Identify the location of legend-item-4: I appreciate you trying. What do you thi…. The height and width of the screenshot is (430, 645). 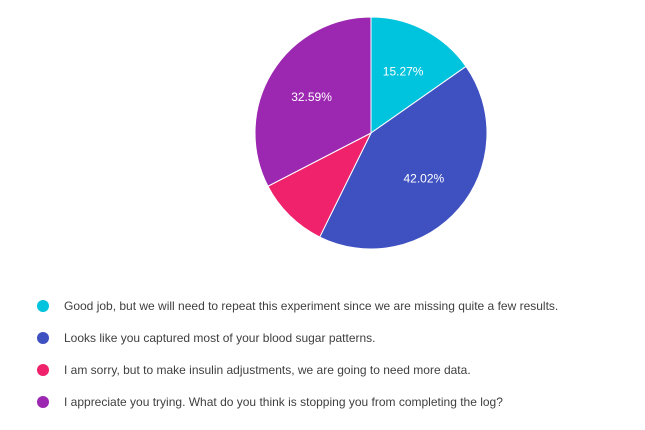
(337, 402).